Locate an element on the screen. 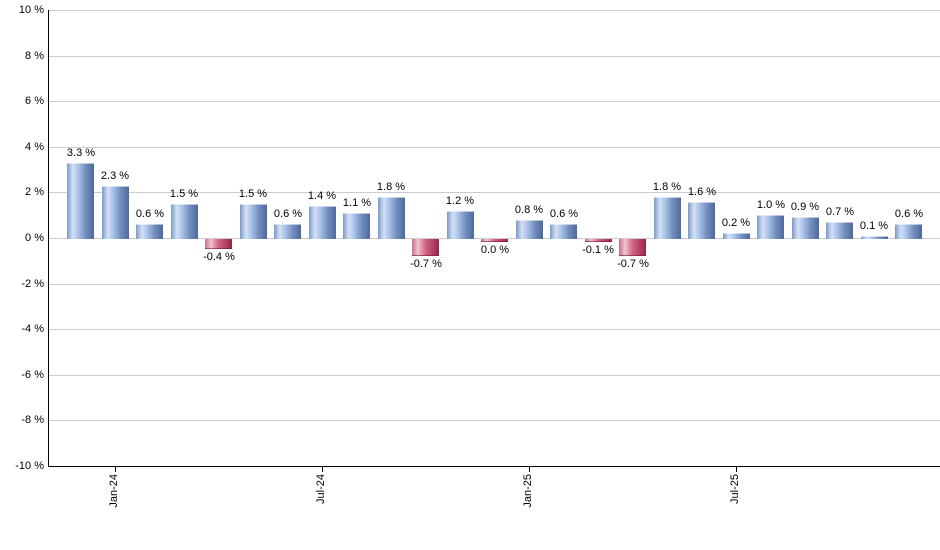  bar-value-label: 1.6 % is located at coordinates (702, 192).